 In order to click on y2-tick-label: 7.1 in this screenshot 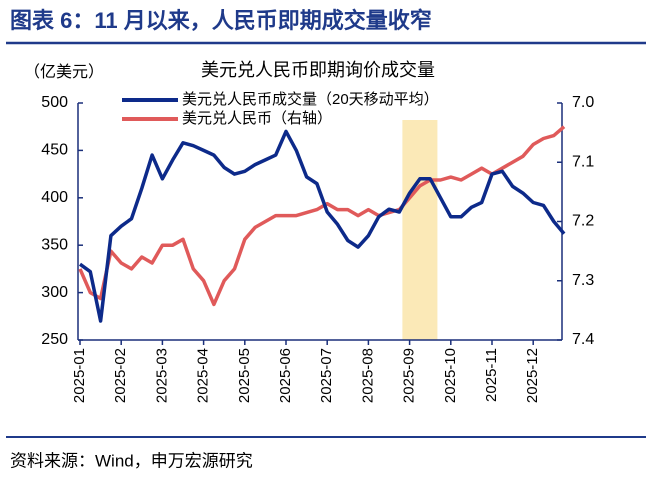, I will do `click(583, 161)`.